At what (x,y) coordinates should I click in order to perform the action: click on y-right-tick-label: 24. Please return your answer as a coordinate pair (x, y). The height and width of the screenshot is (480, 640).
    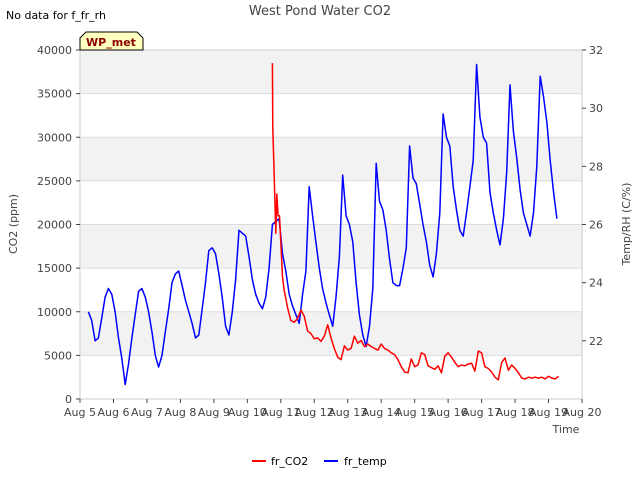
    Looking at the image, I should click on (596, 283).